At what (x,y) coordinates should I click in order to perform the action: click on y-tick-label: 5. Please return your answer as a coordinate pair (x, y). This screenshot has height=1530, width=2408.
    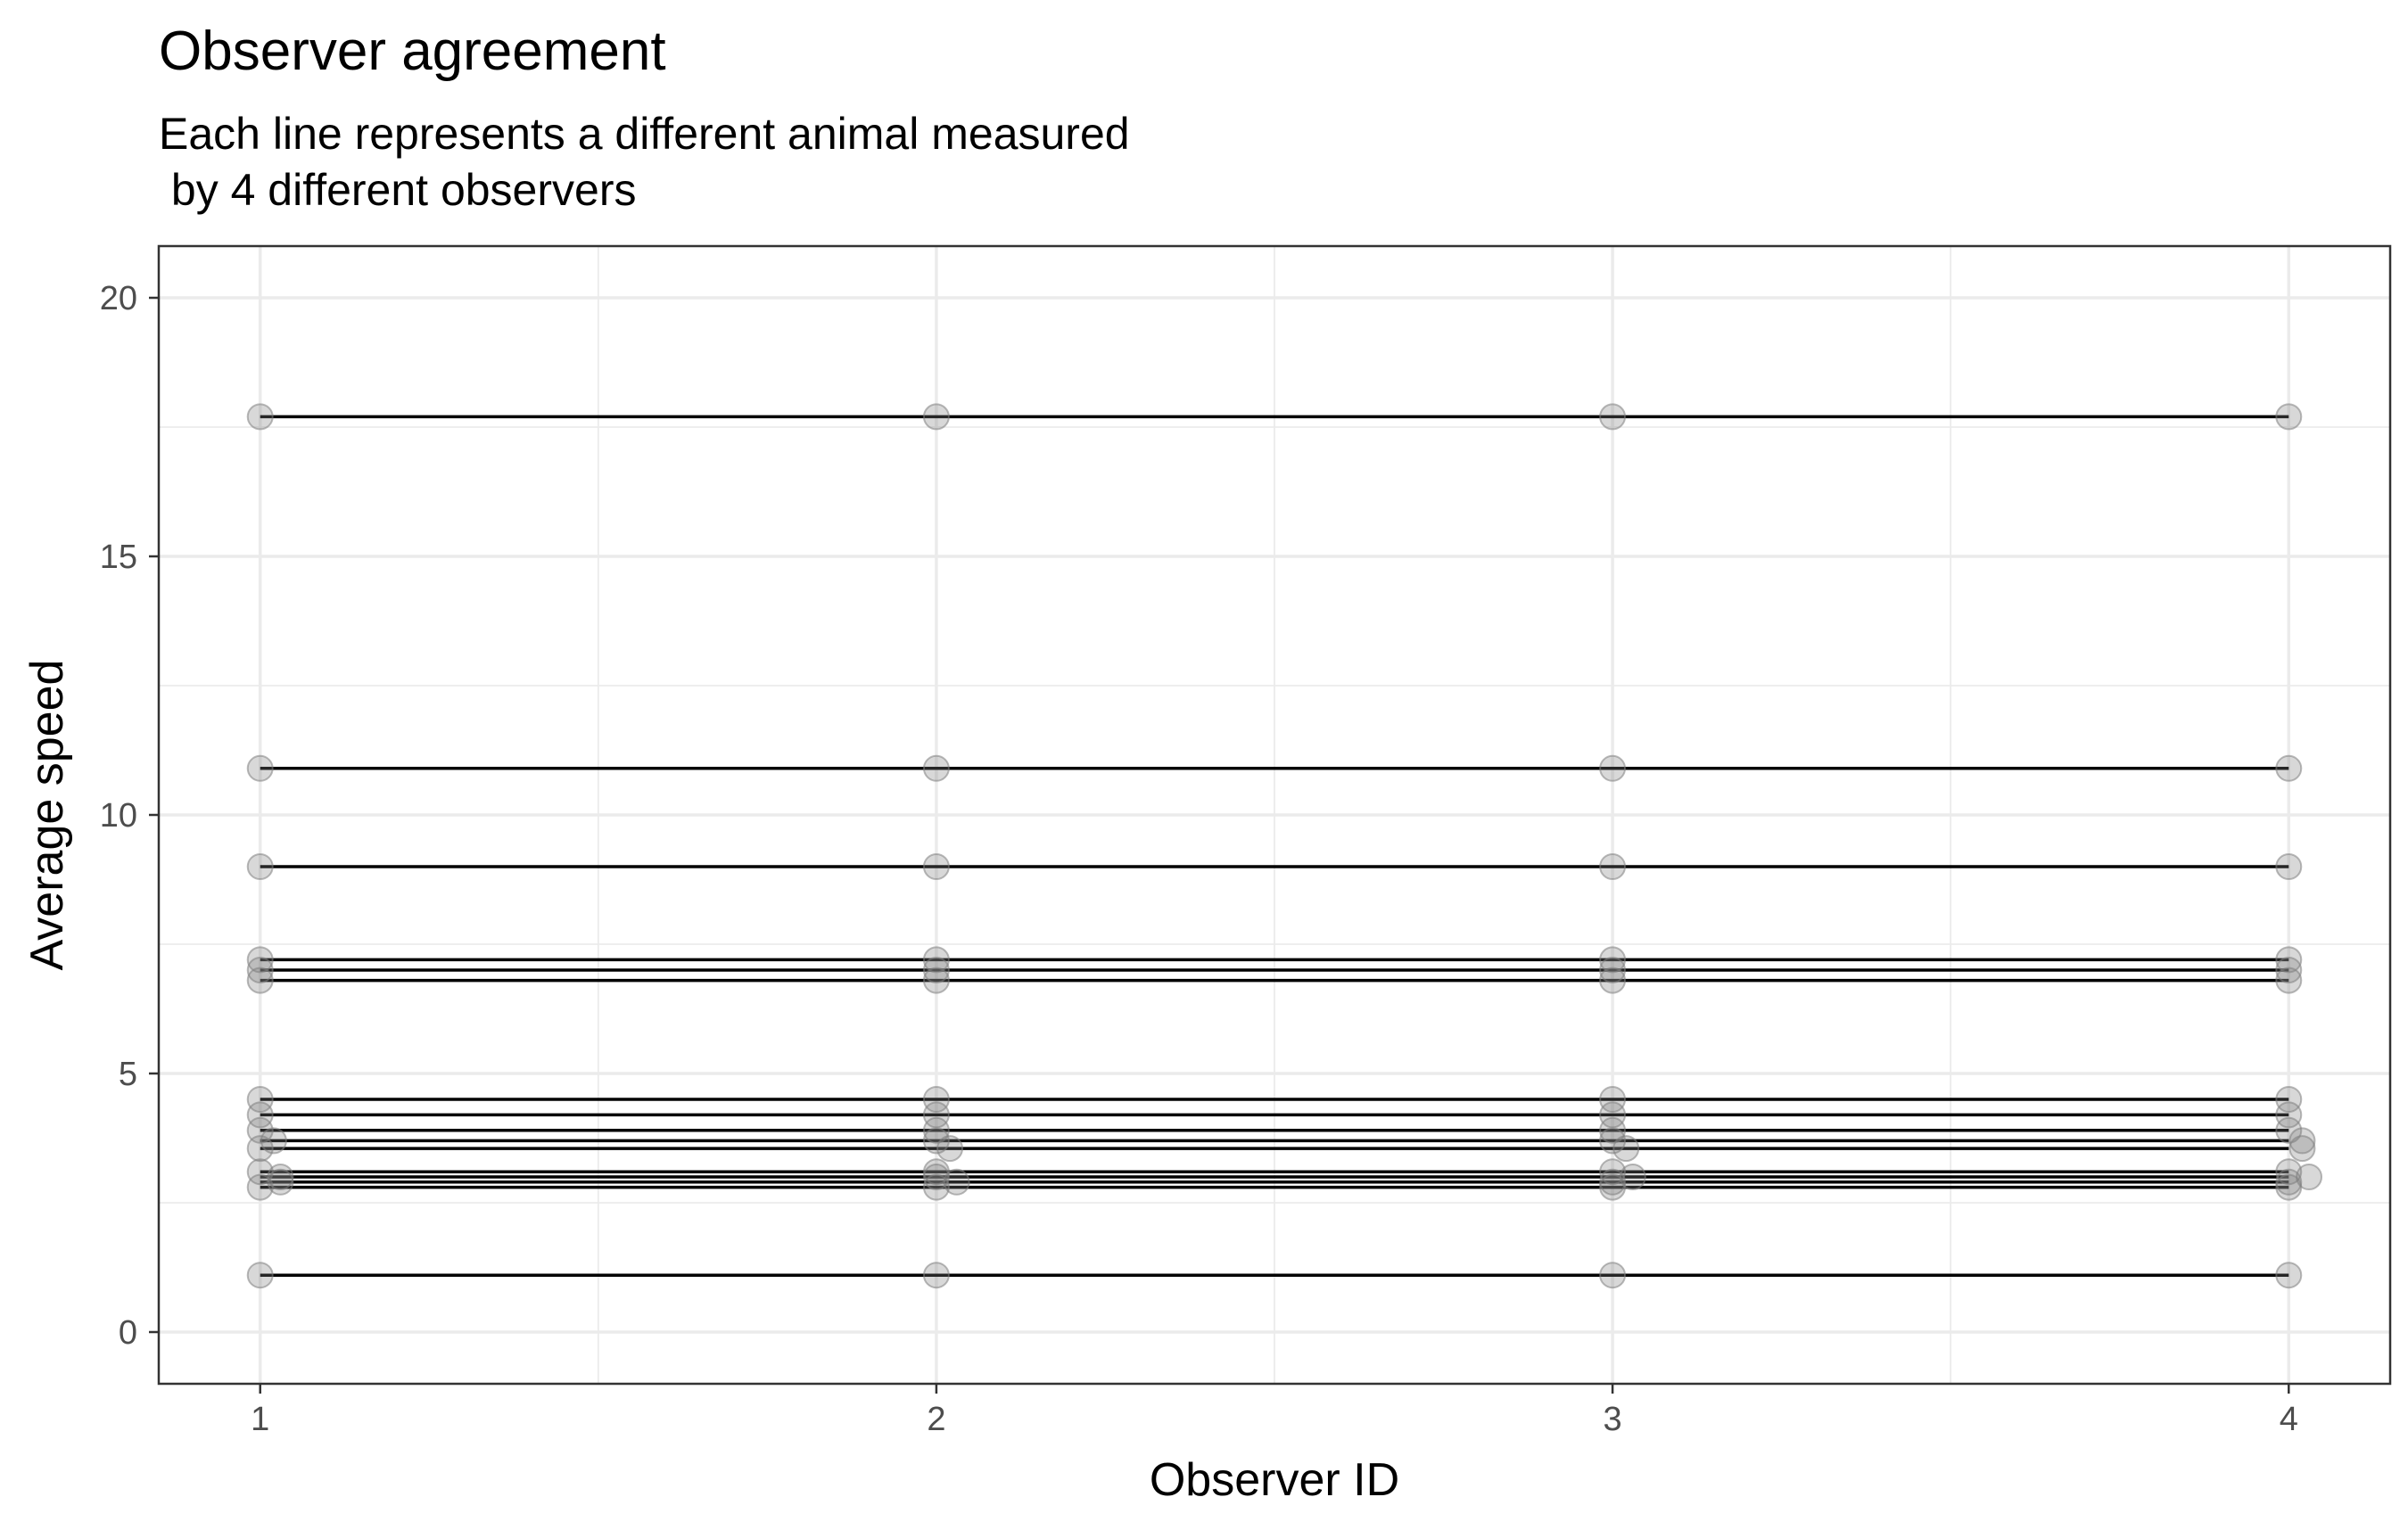
    Looking at the image, I should click on (128, 1074).